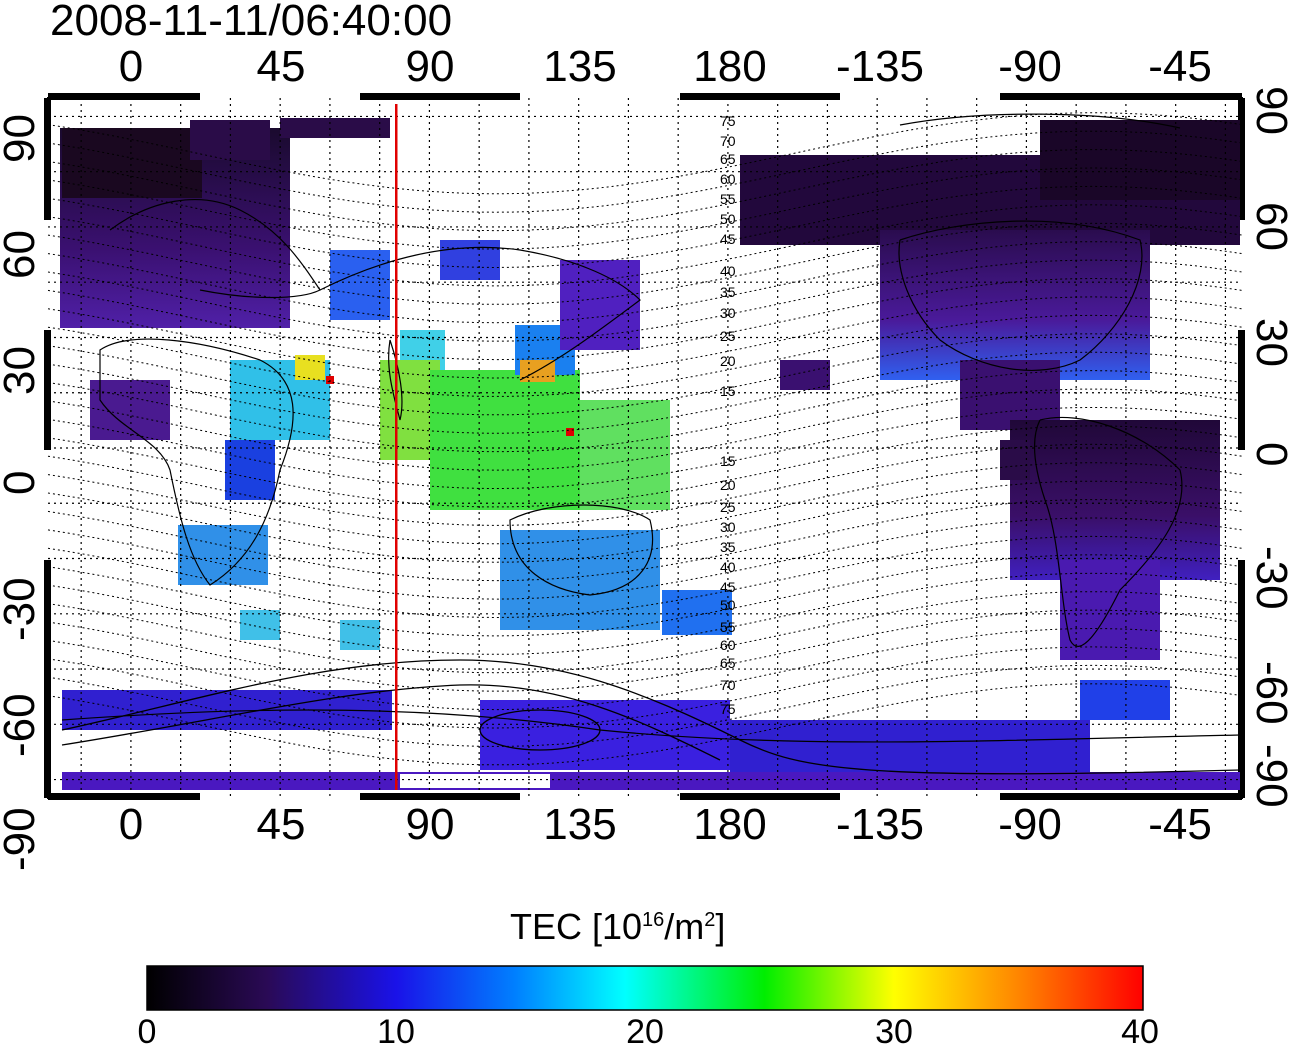  I want to click on contour-label-south: 60, so click(728, 645).